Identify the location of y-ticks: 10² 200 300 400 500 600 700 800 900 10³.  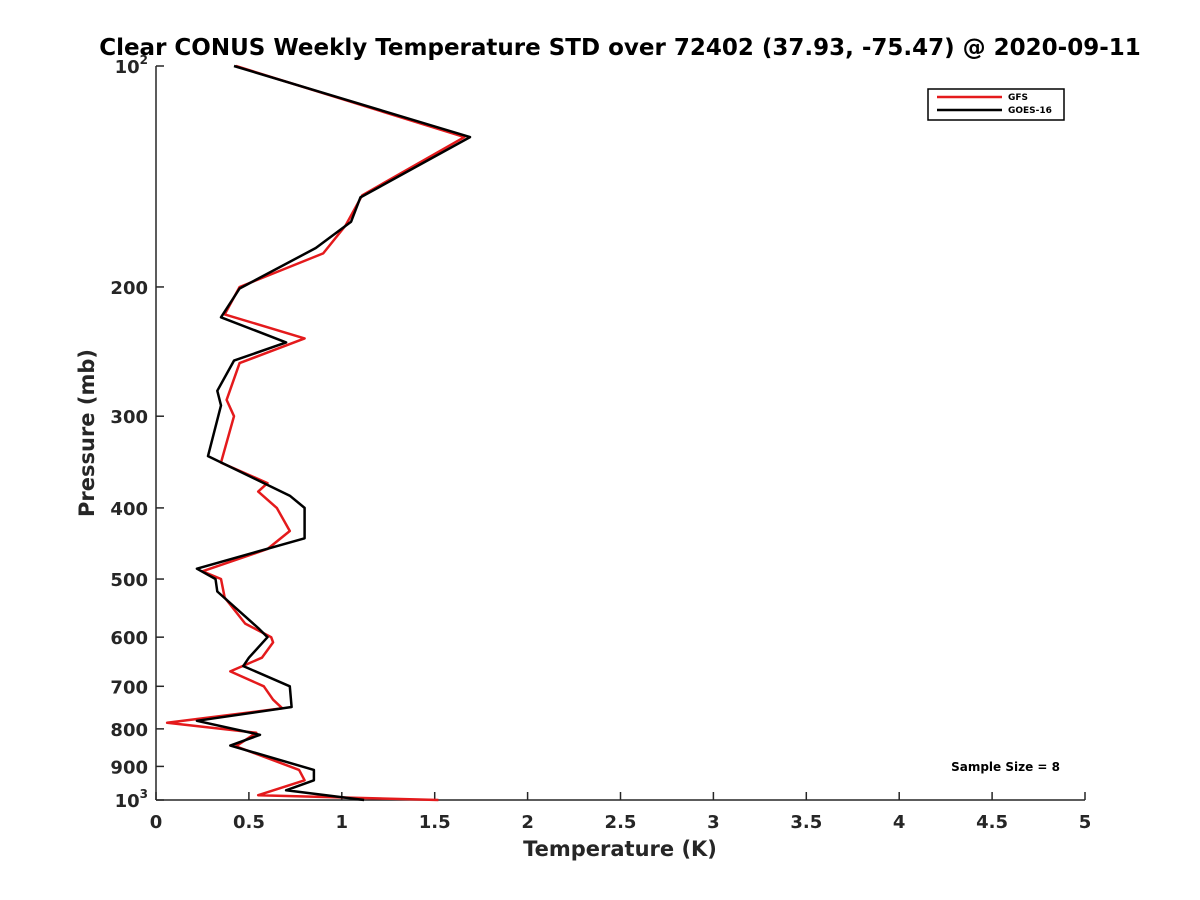
(137, 432).